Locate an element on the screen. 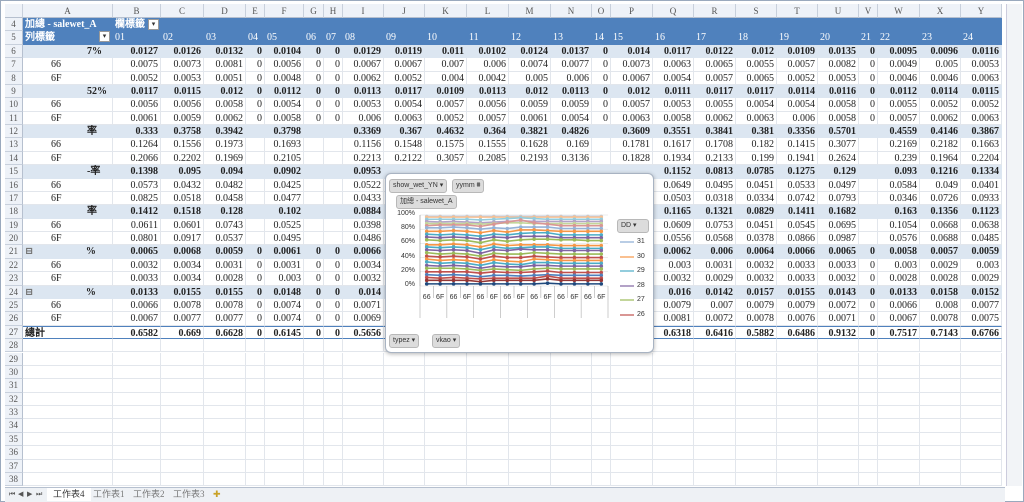  table-cell: 0.0082 is located at coordinates (838, 65).